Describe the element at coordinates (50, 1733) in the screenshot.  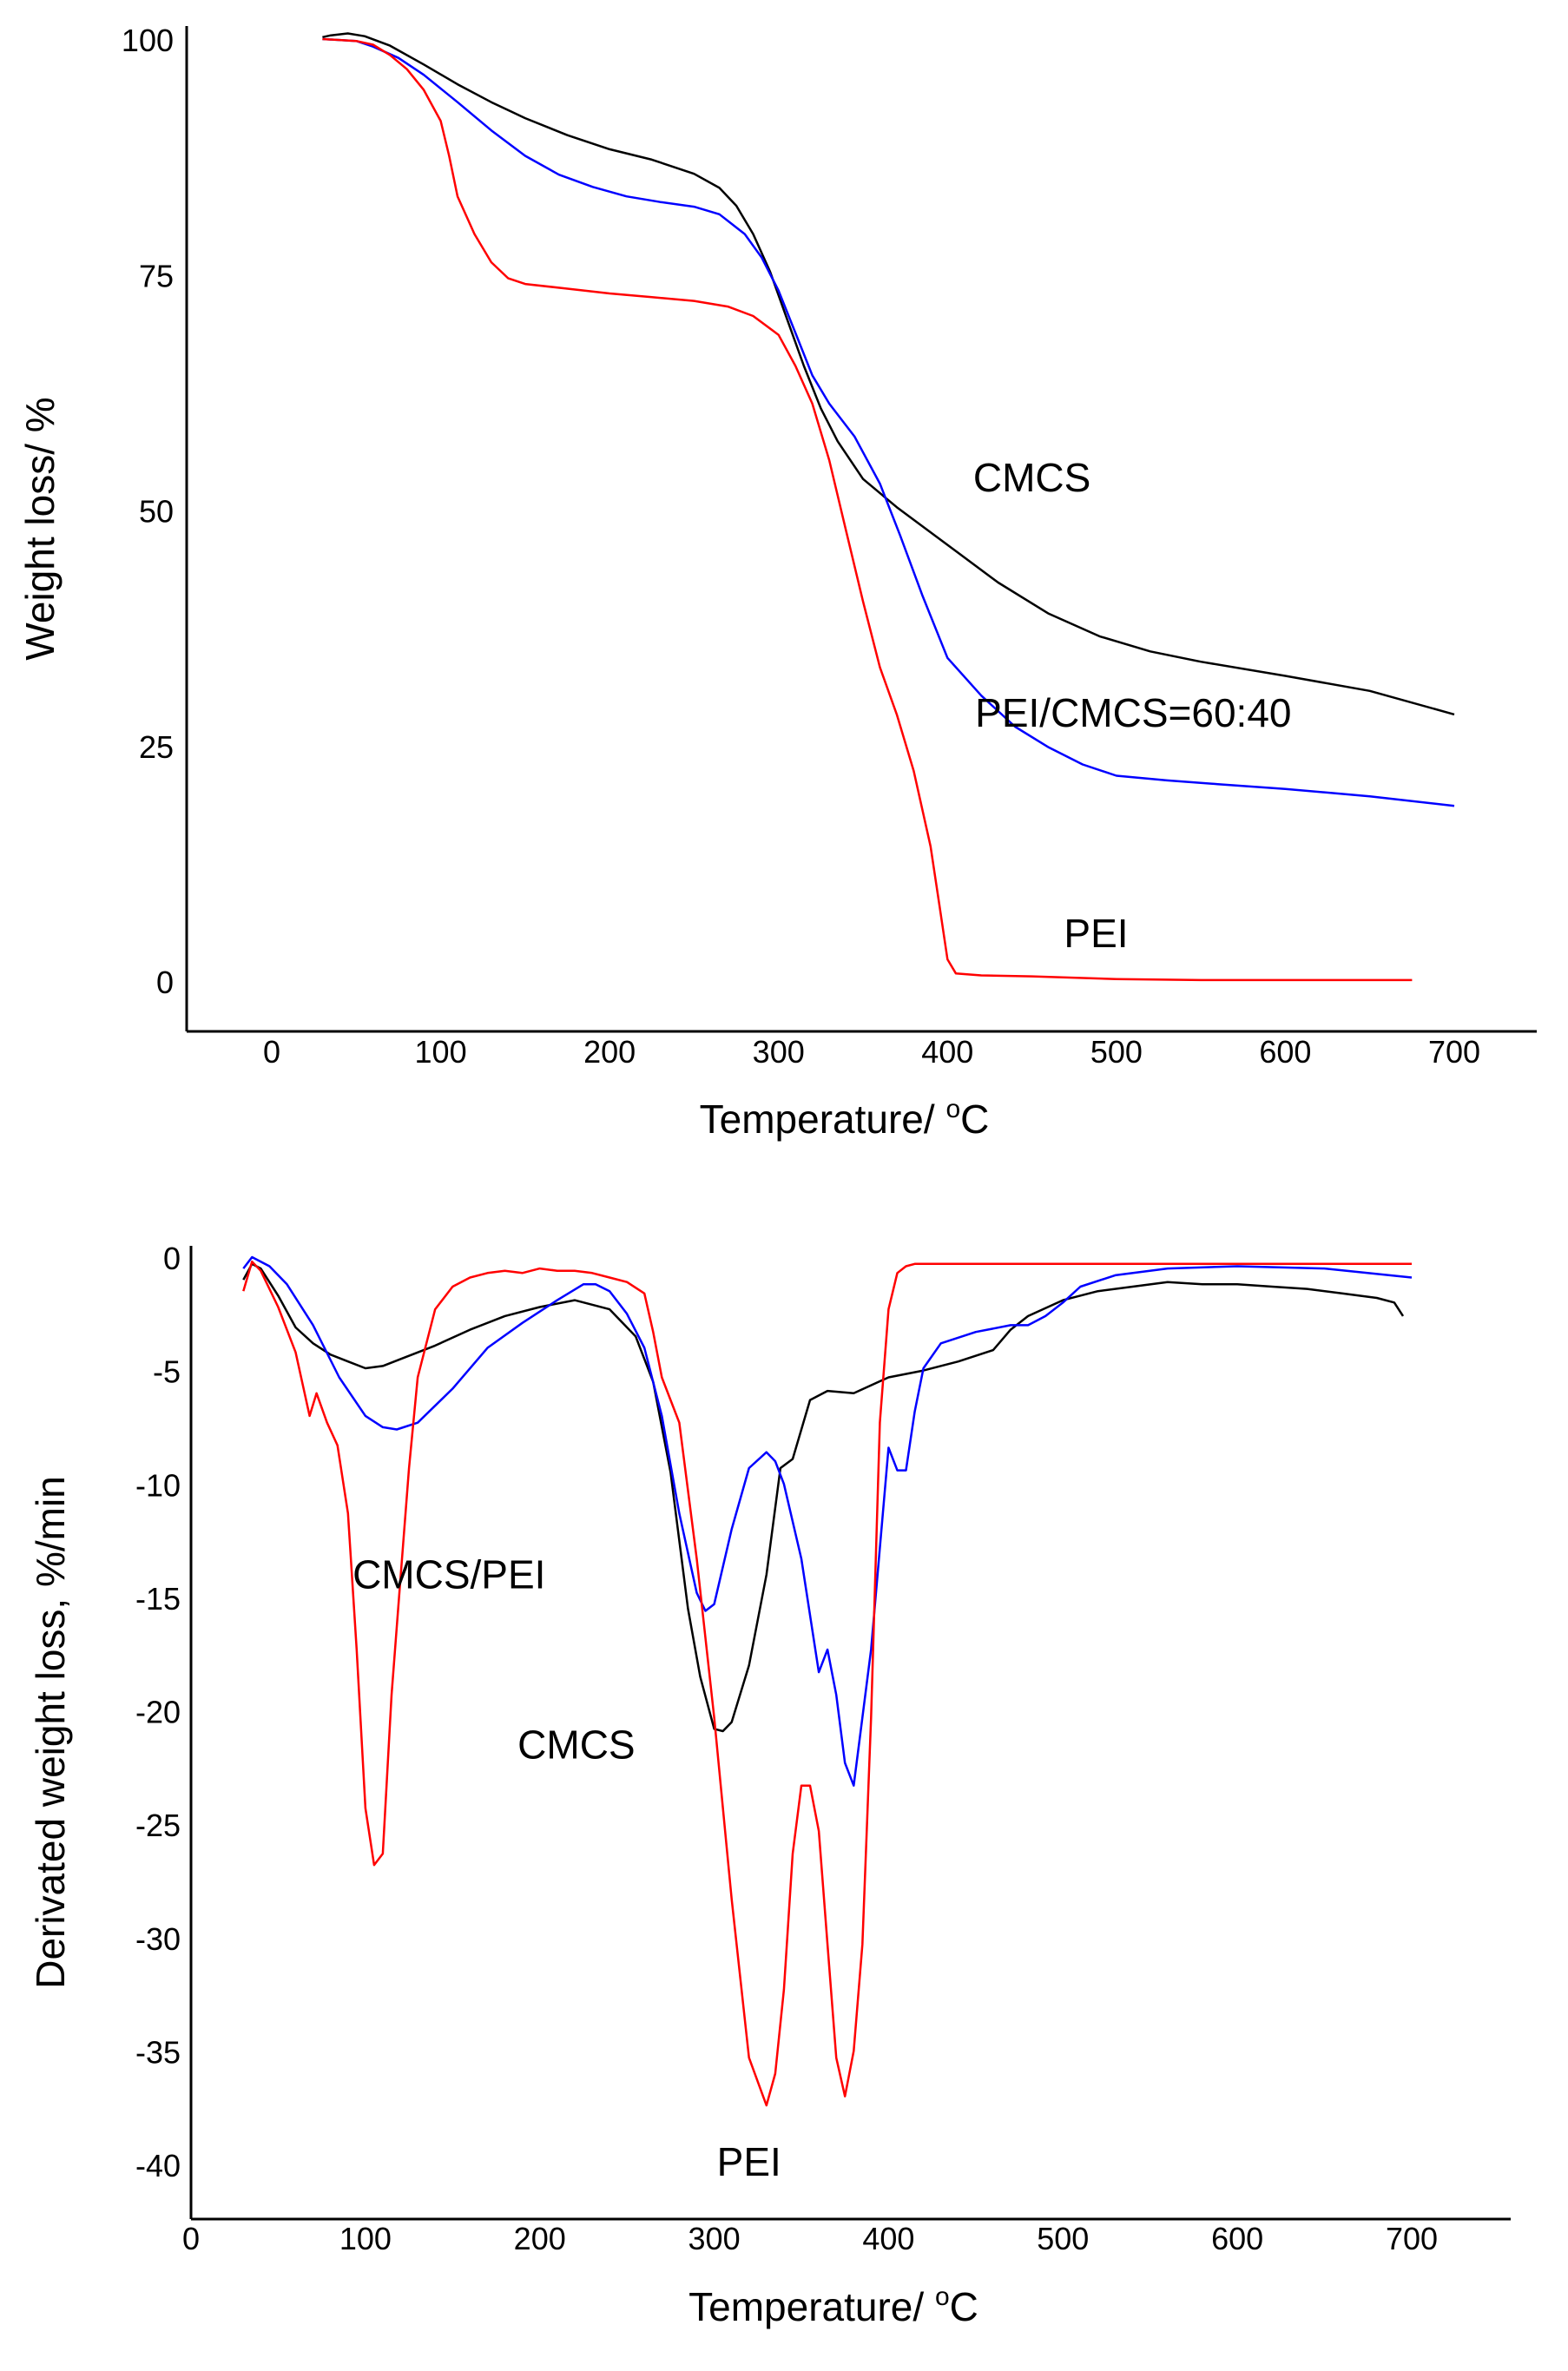
I see `y-axis-title: Derivated weight loss, %/min` at that location.